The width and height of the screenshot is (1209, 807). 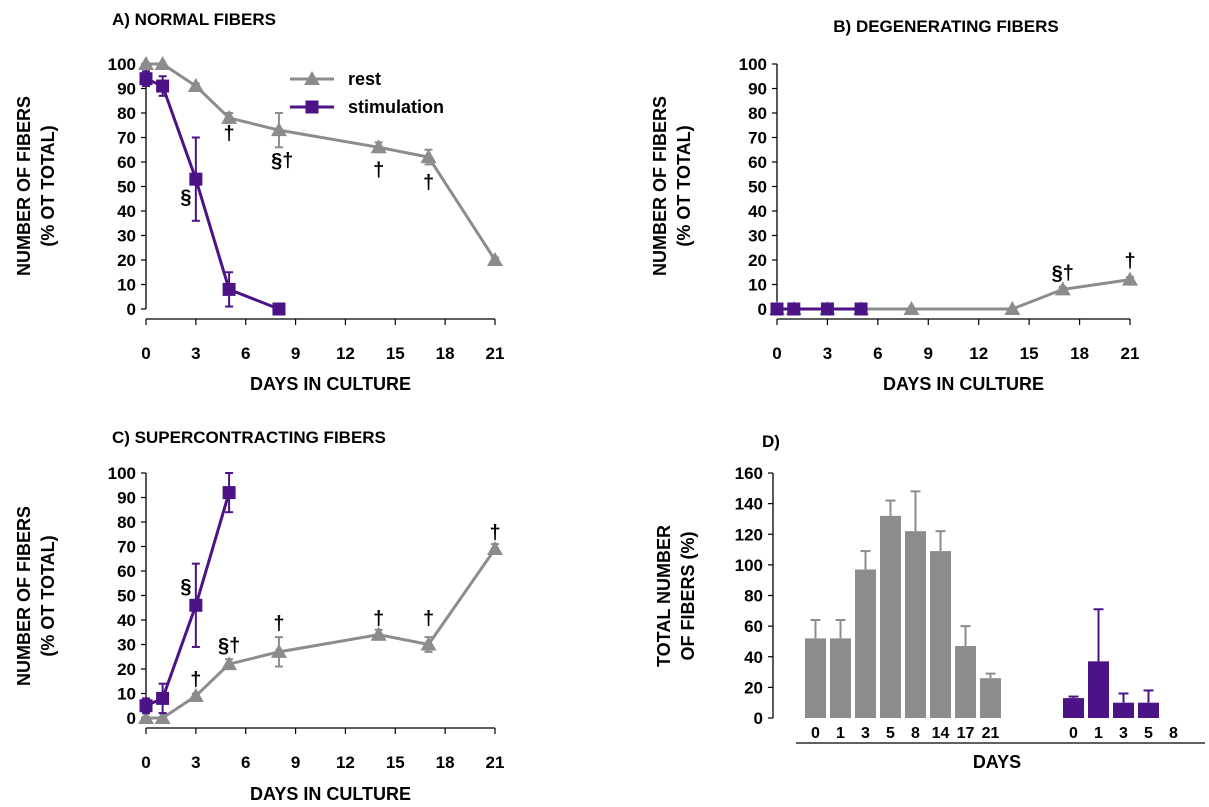 I want to click on x-category-label: 17, so click(x=966, y=733).